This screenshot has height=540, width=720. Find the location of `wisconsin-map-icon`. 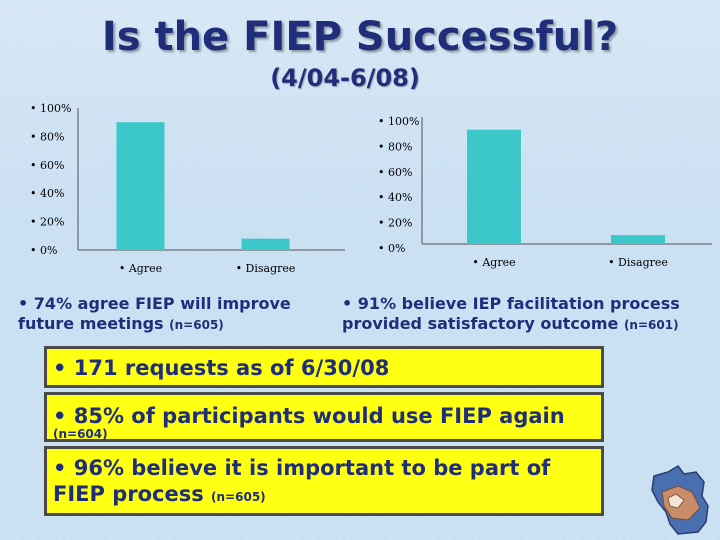

wisconsin-map-icon is located at coordinates (680, 500).